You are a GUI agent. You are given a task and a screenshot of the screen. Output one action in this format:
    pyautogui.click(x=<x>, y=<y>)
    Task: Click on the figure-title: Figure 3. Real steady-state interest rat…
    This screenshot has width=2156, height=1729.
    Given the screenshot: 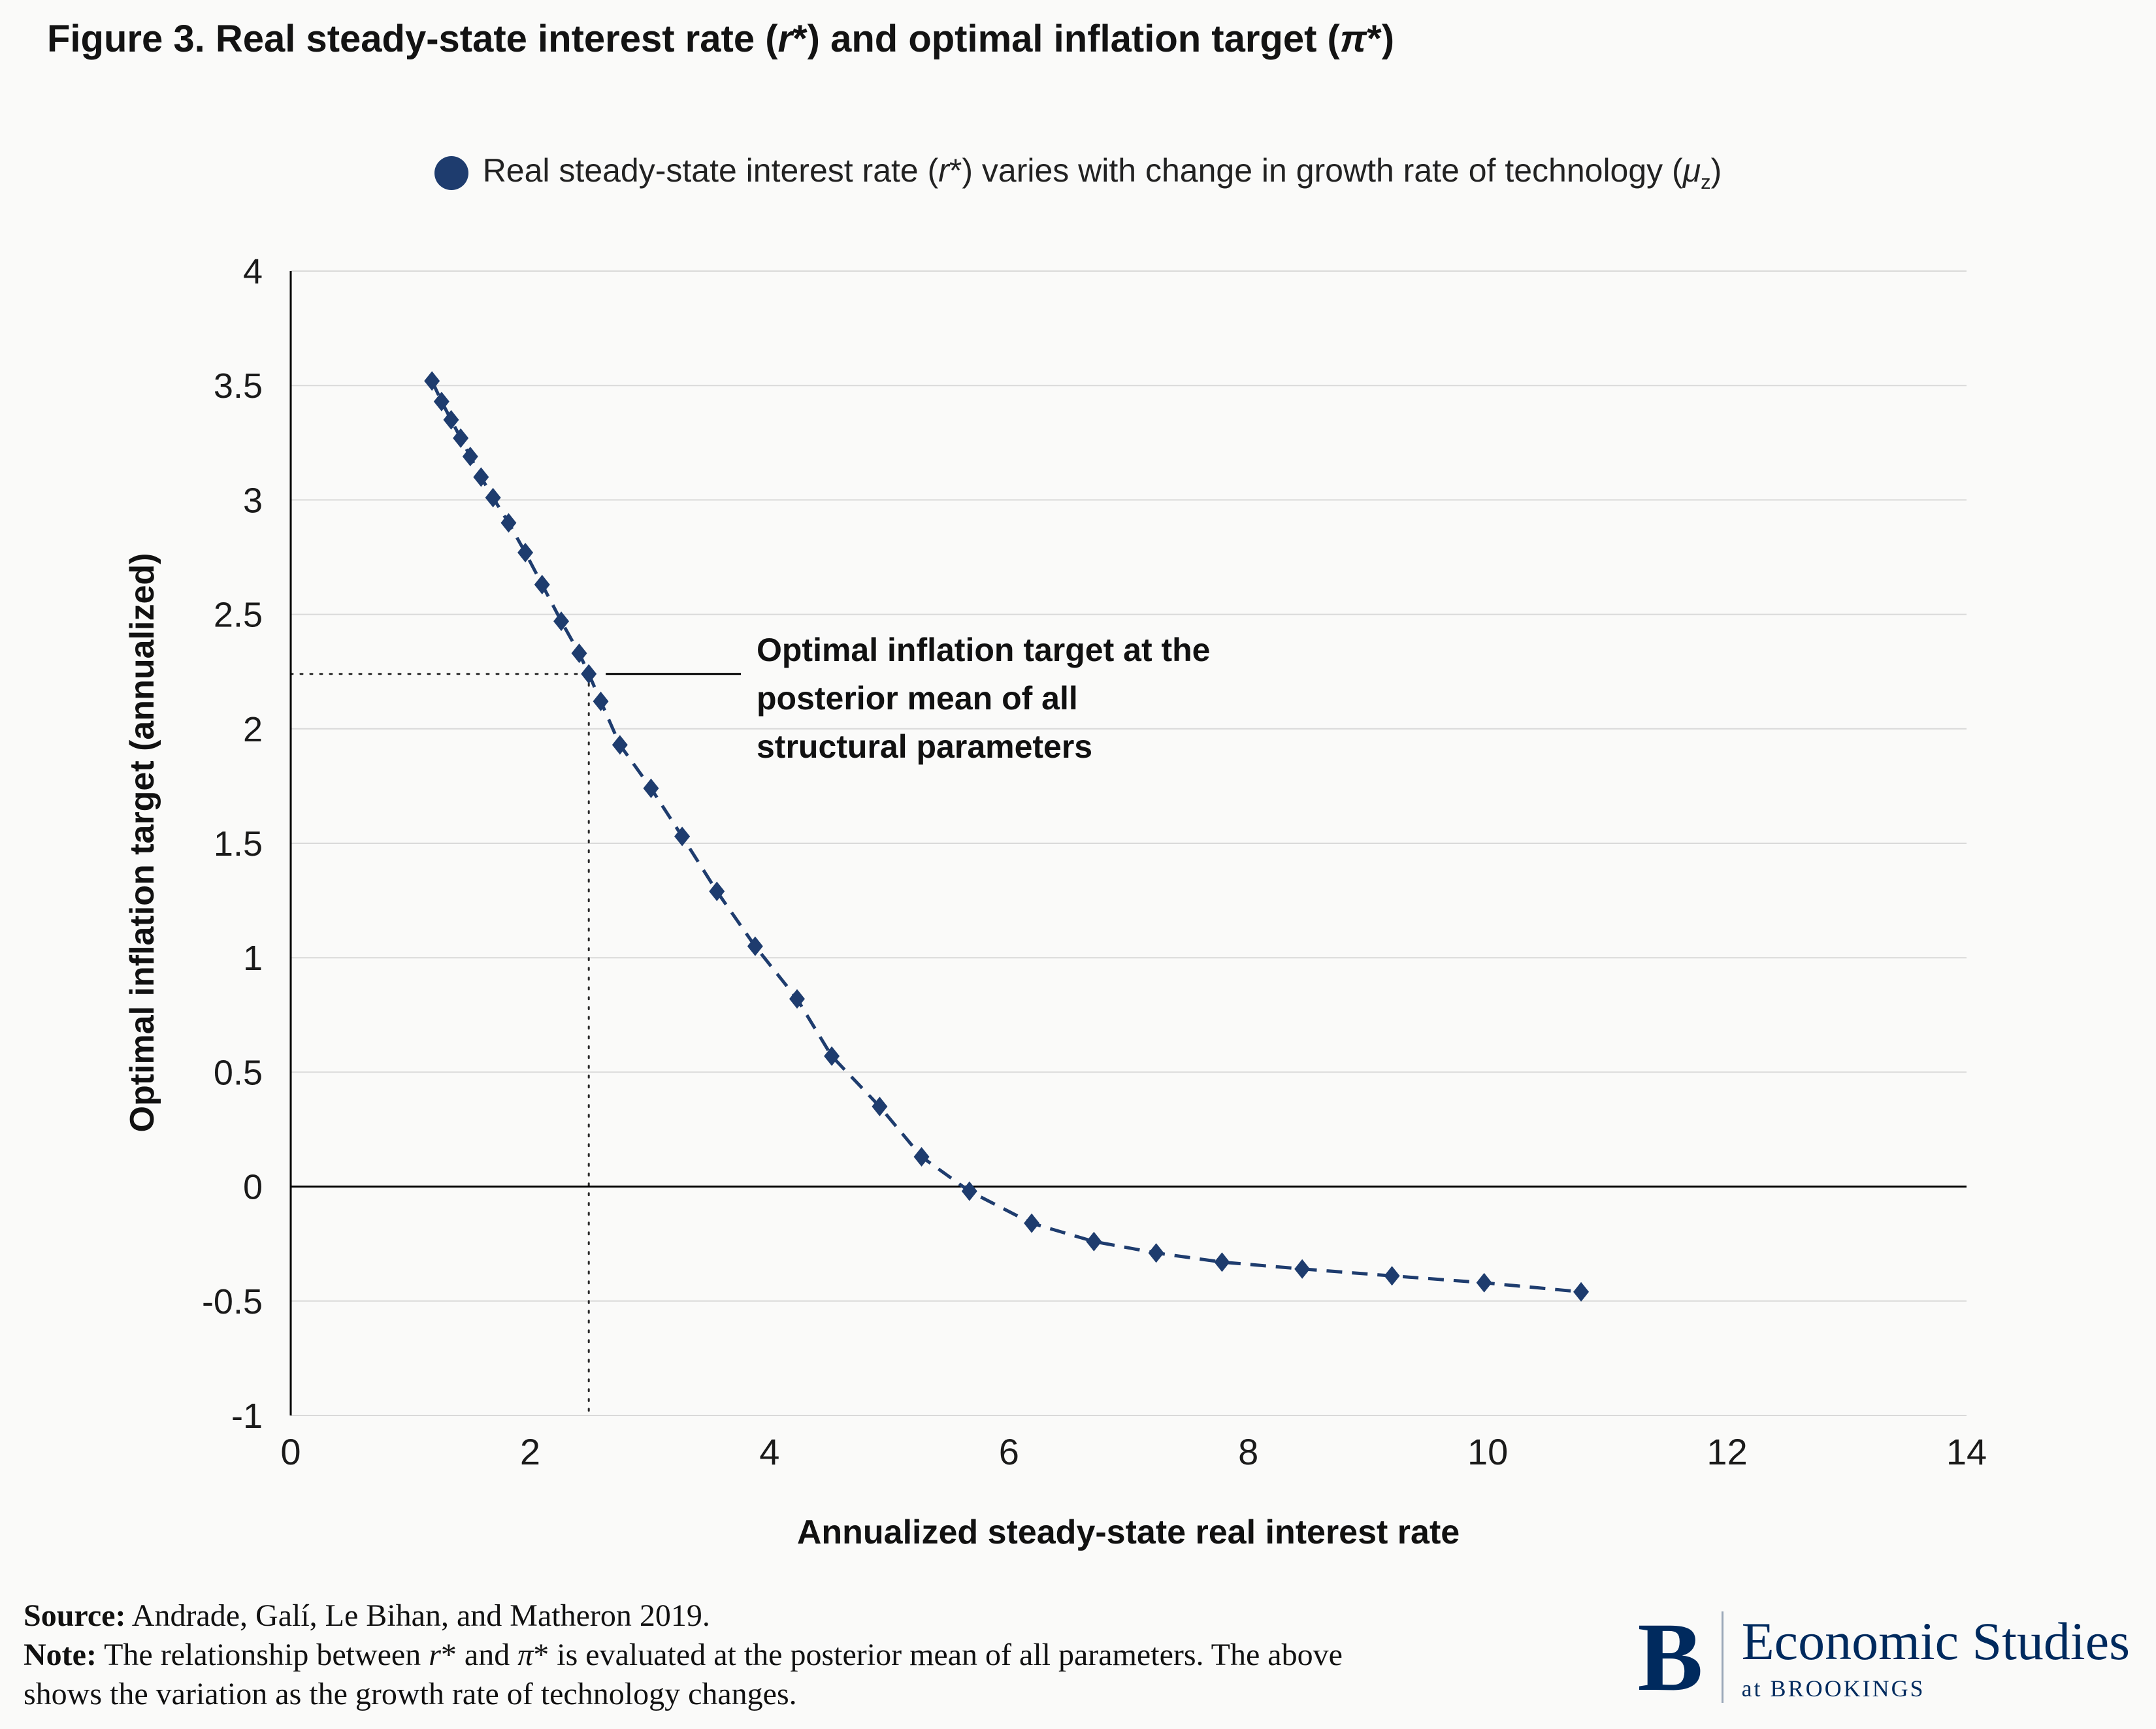 What is the action you would take?
    pyautogui.click(x=721, y=39)
    